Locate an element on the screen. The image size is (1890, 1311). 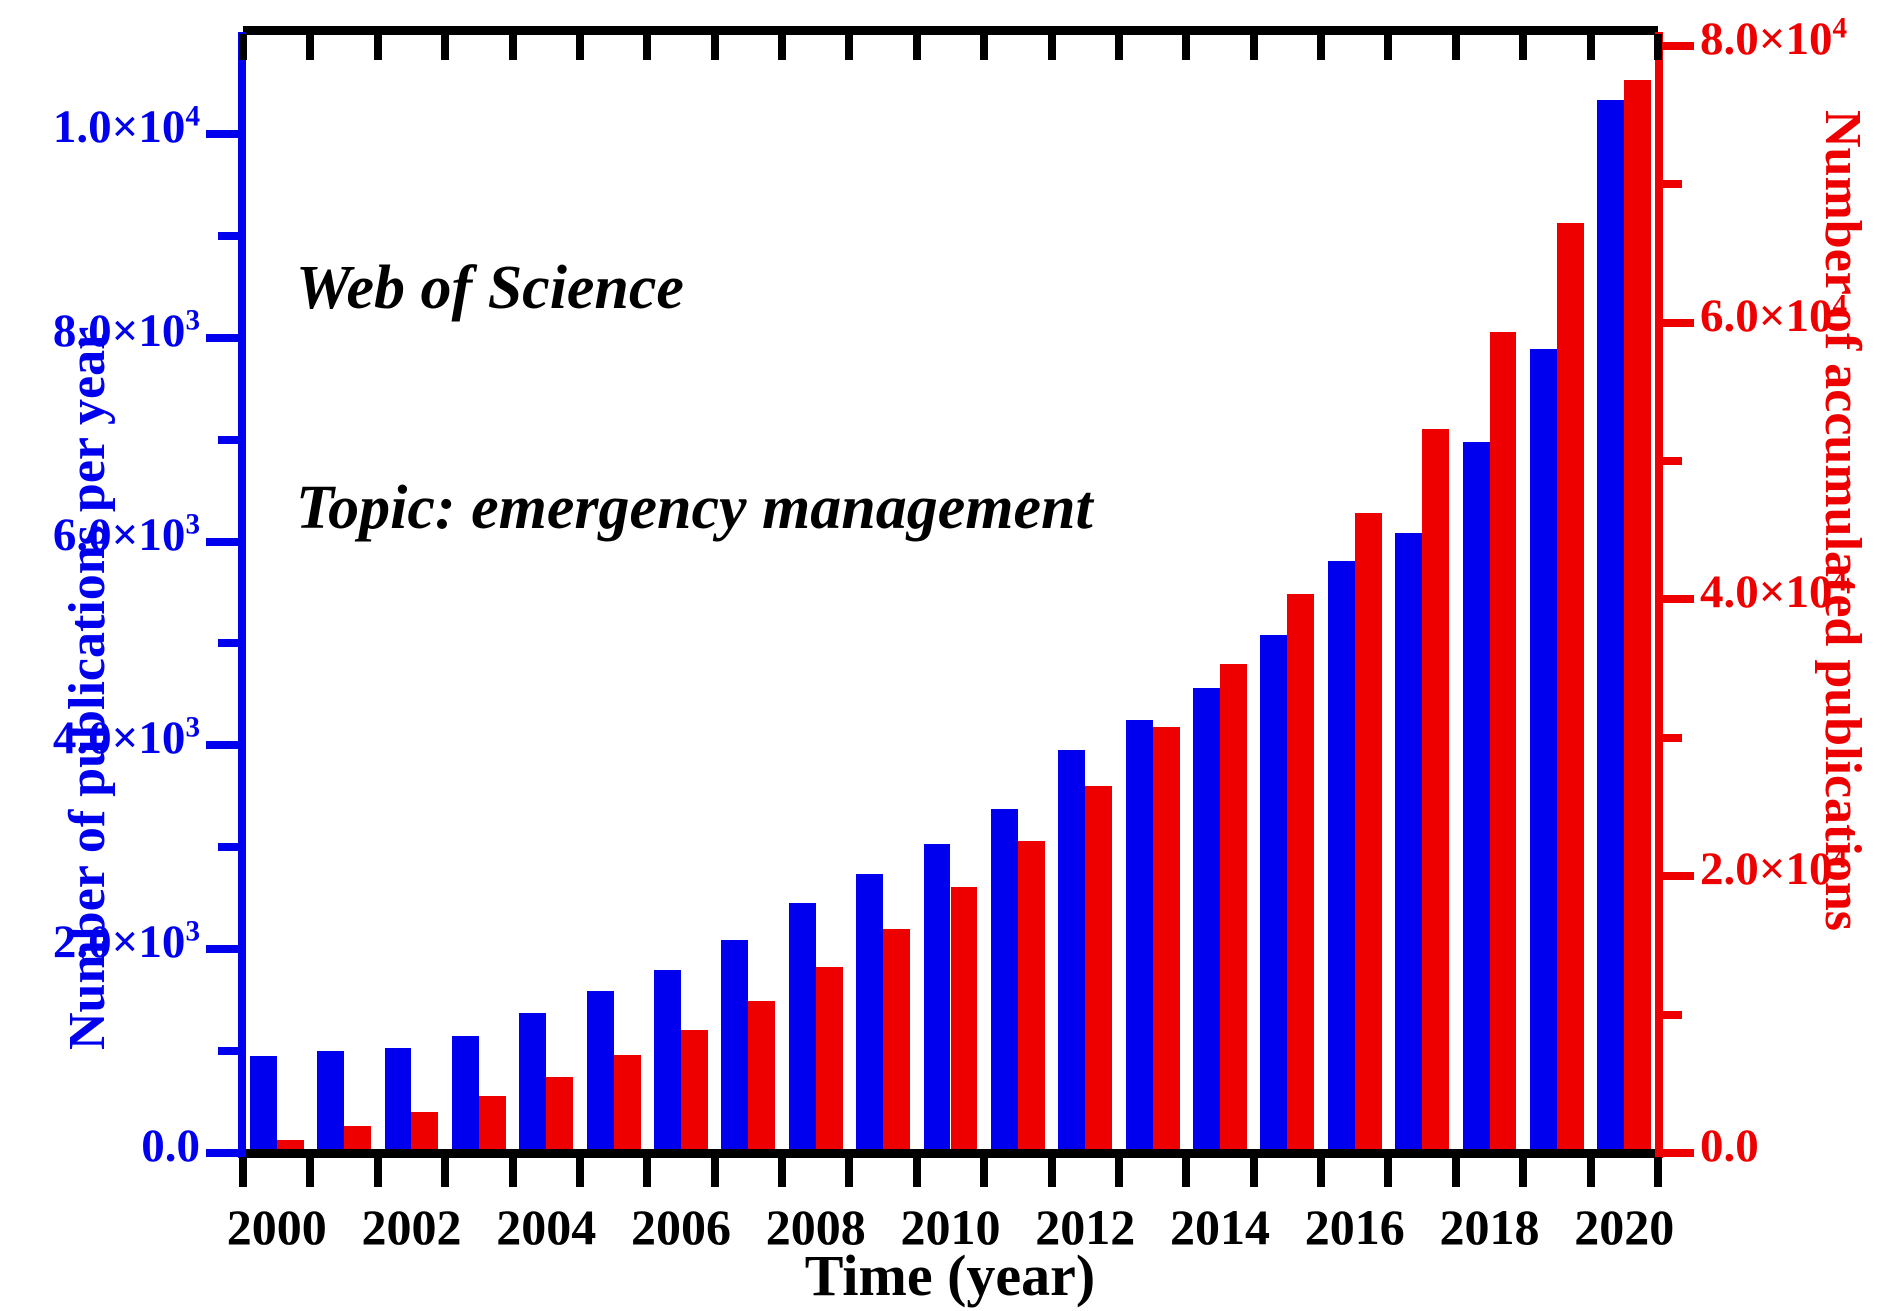
bar-per-year-2016 is located at coordinates (1341, 856).